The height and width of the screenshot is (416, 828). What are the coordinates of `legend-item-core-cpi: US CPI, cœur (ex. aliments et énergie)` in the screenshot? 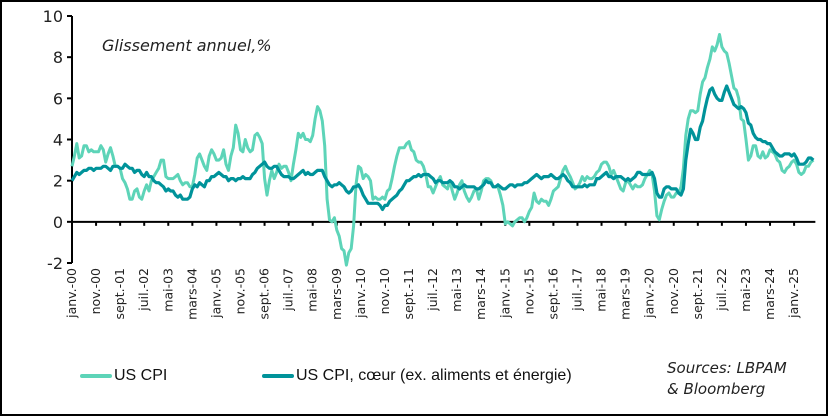 It's located at (417, 376).